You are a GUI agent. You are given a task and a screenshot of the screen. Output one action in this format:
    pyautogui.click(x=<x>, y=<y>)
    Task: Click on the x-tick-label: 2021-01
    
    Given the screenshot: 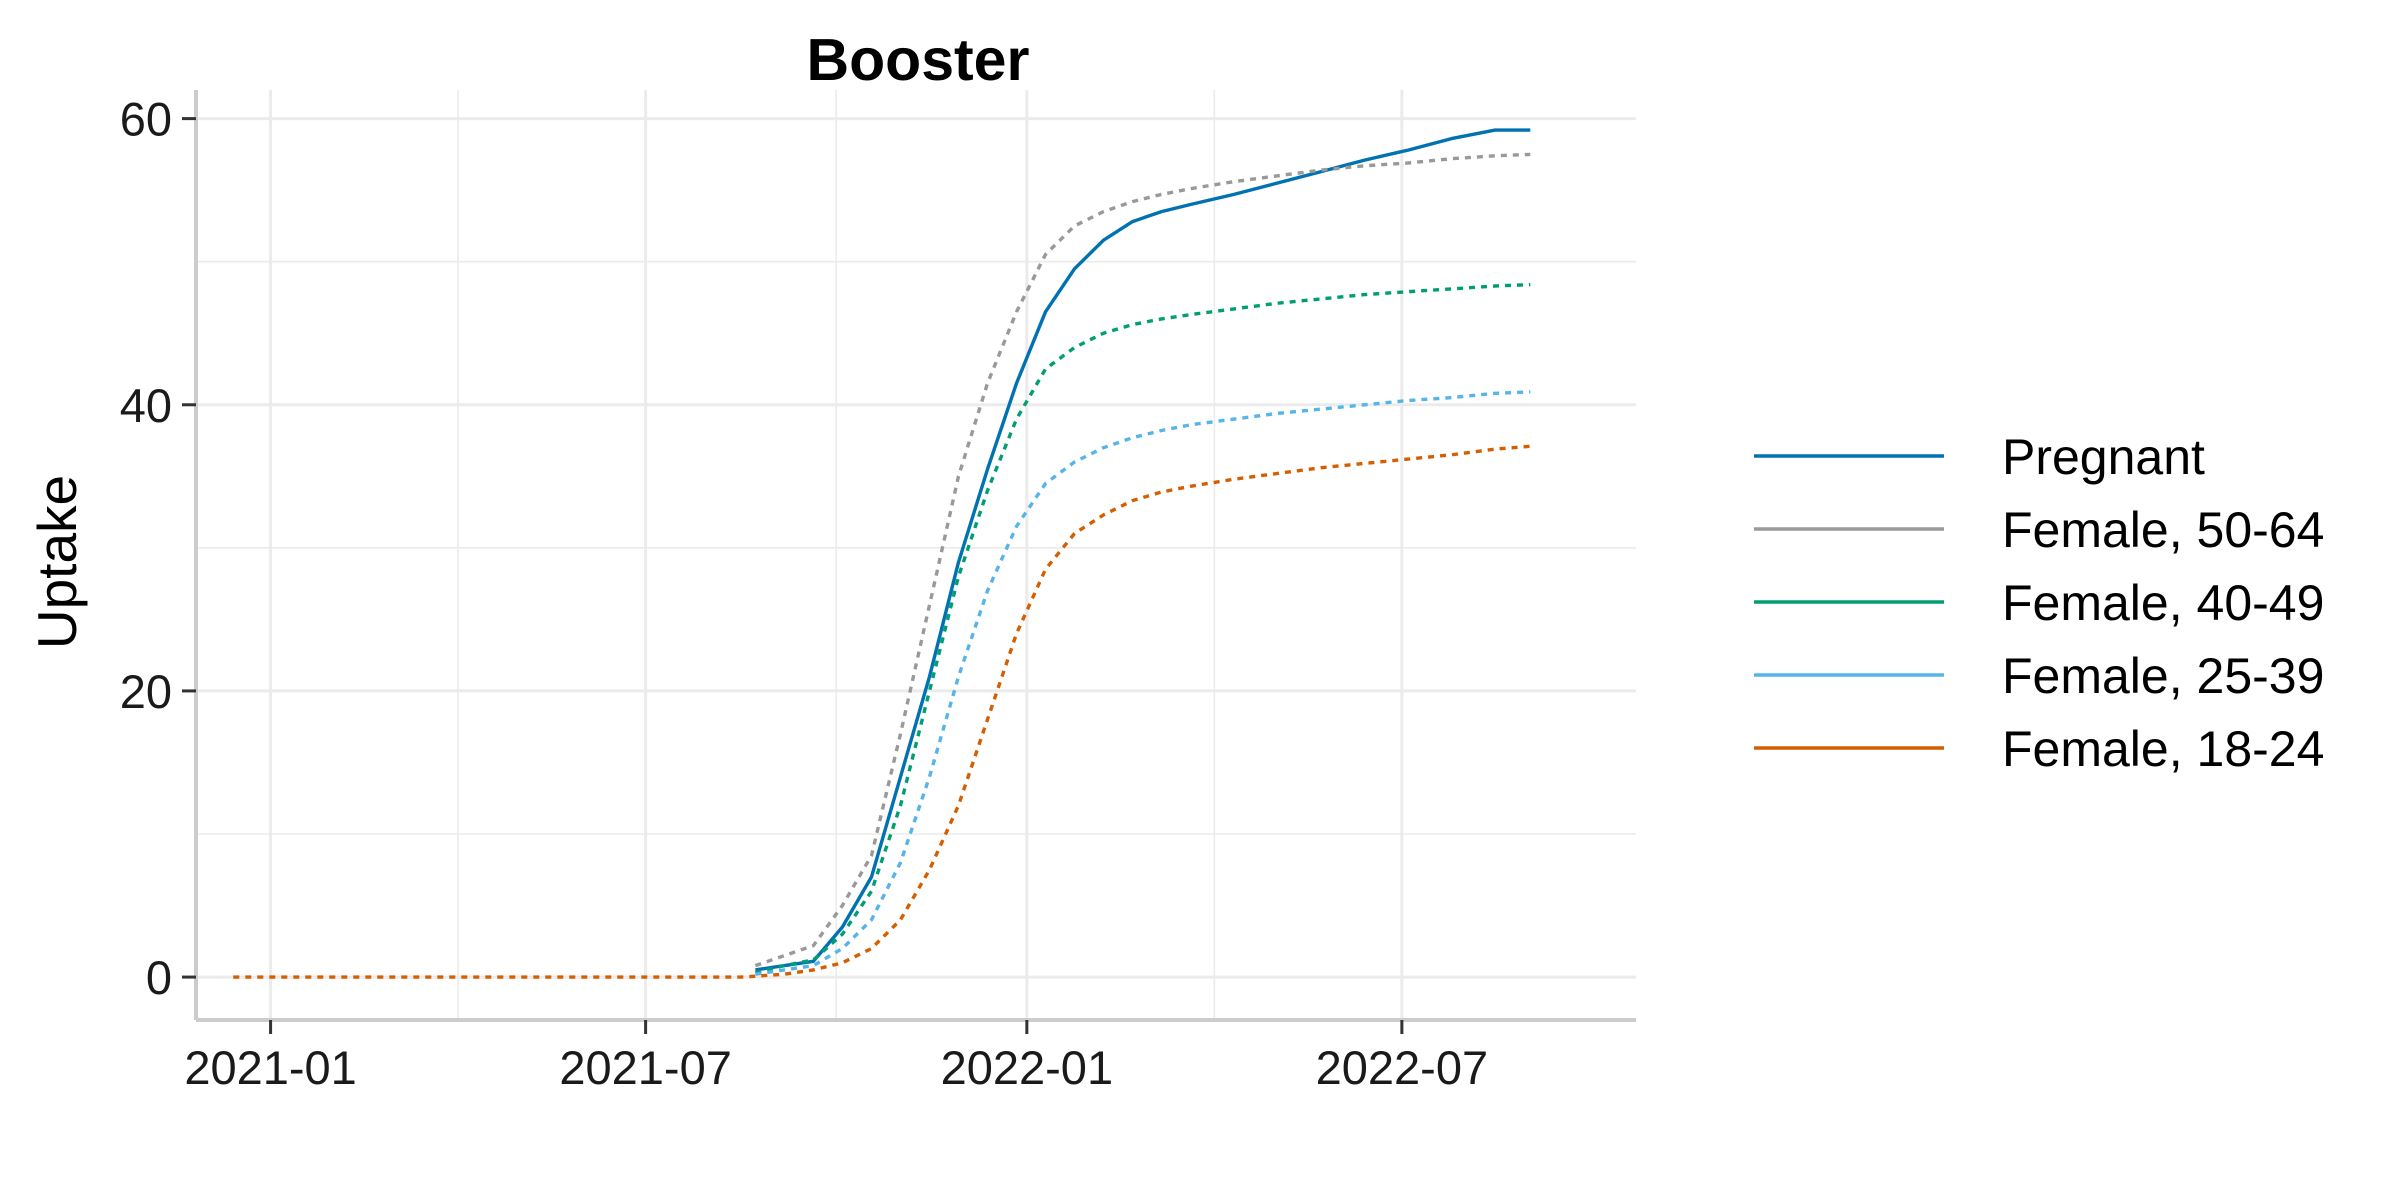 What is the action you would take?
    pyautogui.click(x=270, y=1067)
    